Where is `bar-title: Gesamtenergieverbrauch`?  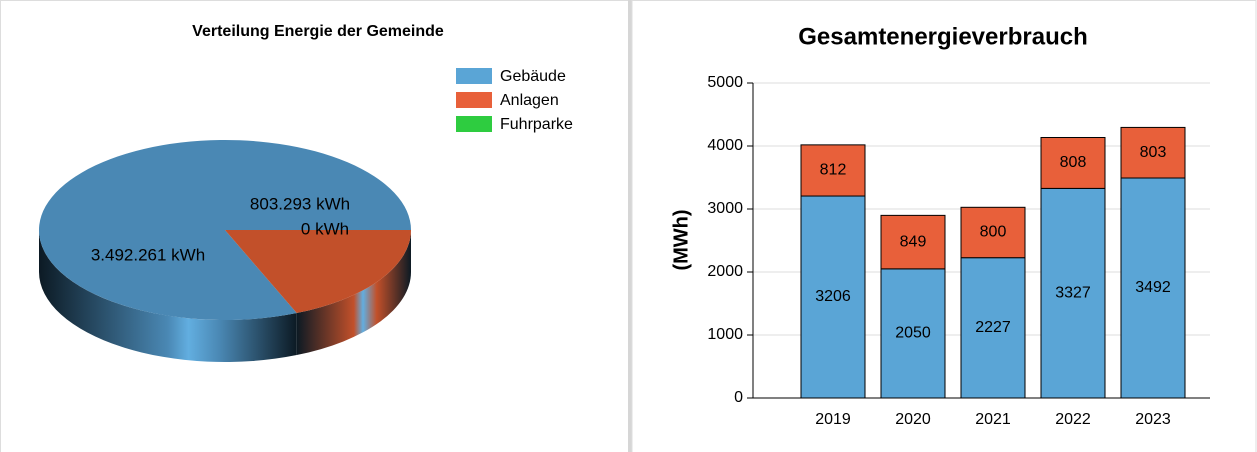 bar-title: Gesamtenergieverbrauch is located at coordinates (942, 36).